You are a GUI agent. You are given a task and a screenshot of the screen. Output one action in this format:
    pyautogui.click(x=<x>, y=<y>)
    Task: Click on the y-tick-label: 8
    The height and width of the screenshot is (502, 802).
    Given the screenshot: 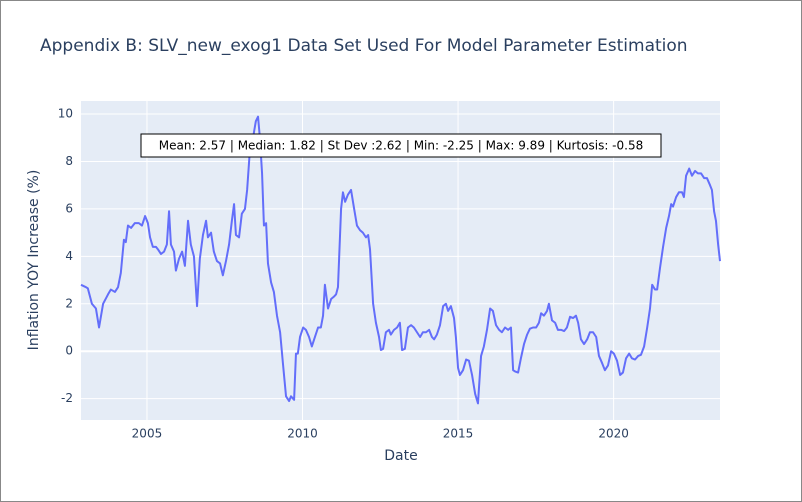 What is the action you would take?
    pyautogui.click(x=69, y=161)
    